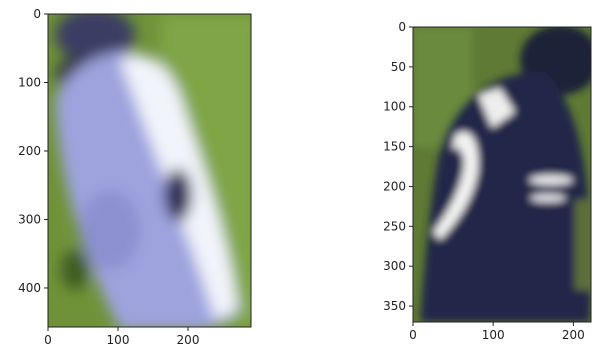  What do you see at coordinates (394, 226) in the screenshot?
I see `y-tick-label: 250` at bounding box center [394, 226].